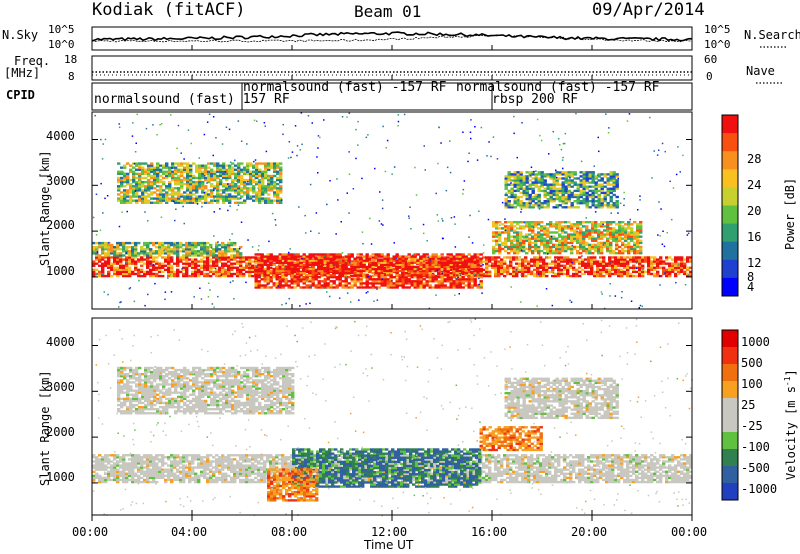  I want to click on nsearch-trace, so click(392, 38).